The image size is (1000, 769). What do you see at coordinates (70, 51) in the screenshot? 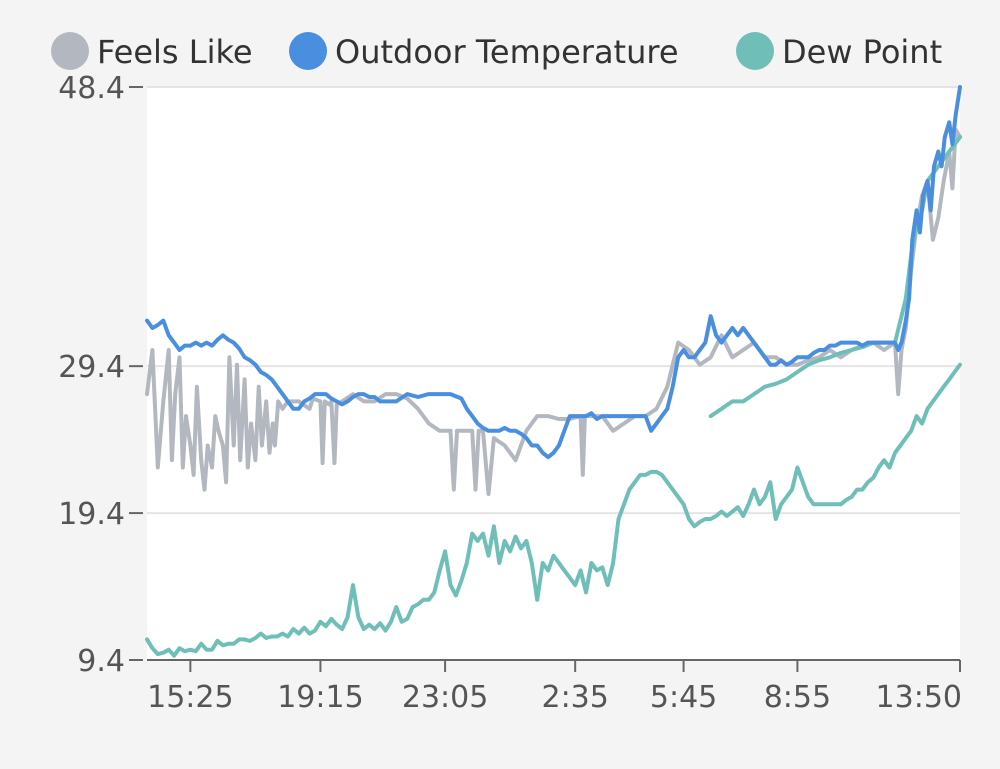
I see `legend-marker-feels-like` at bounding box center [70, 51].